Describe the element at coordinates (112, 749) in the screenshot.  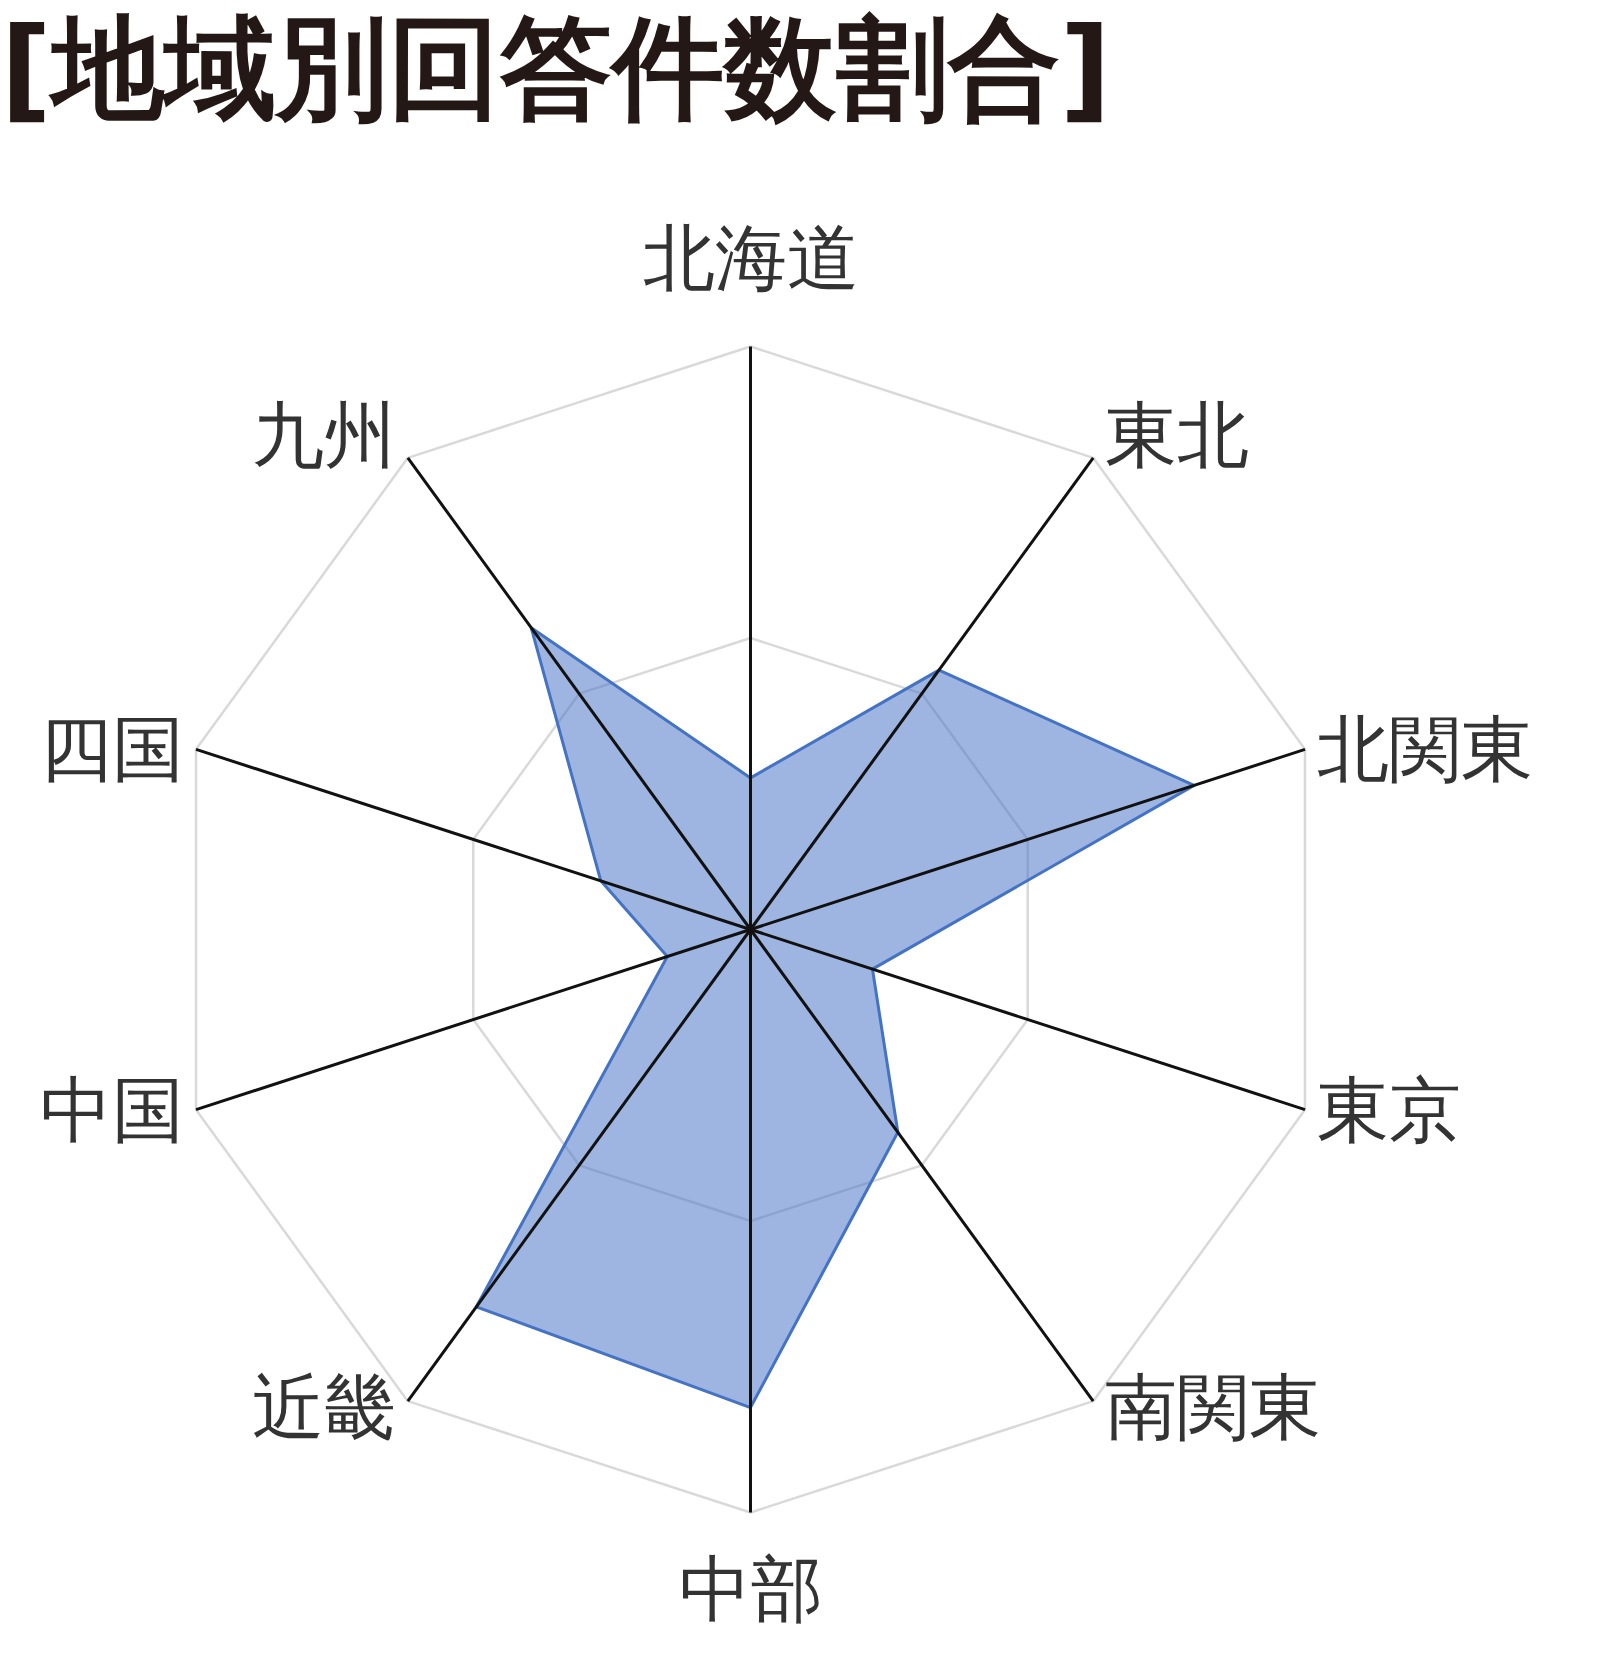
I see `spoke-label: 四国` at that location.